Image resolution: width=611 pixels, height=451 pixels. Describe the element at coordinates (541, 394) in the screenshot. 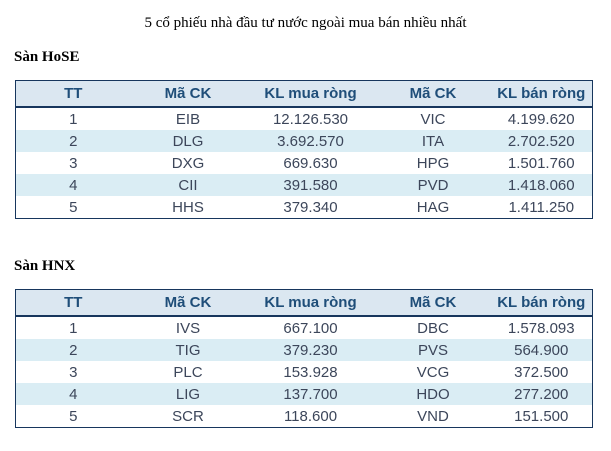

I see `sell-volume-cell: 277.200` at that location.